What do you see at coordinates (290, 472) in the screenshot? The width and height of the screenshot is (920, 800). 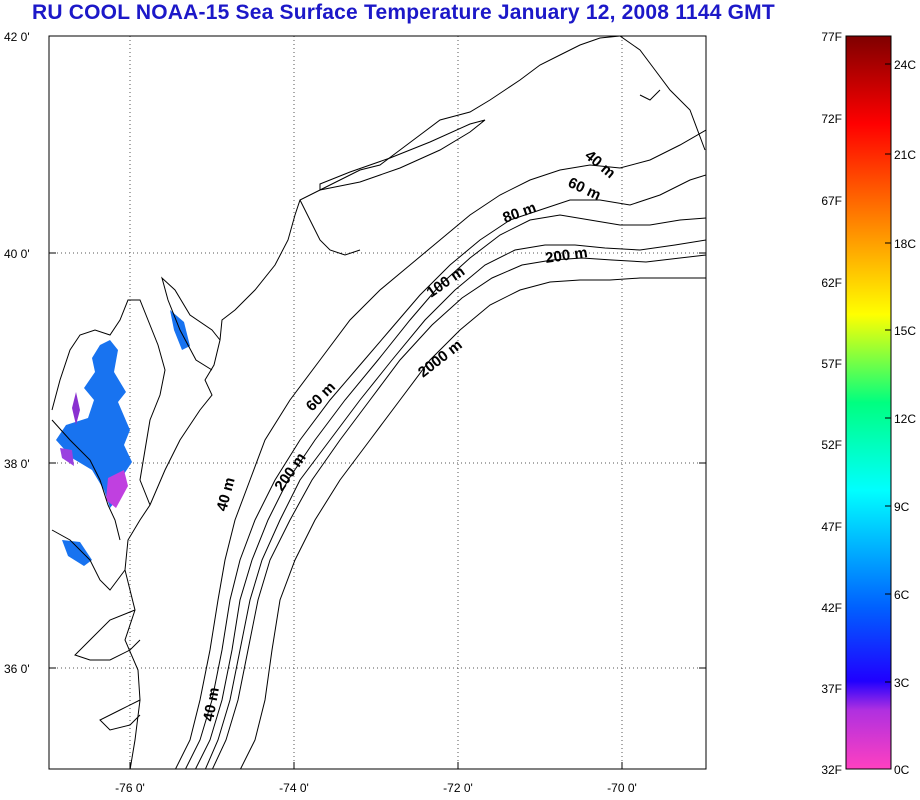 I see `contour-label-200m-south: 200 m` at bounding box center [290, 472].